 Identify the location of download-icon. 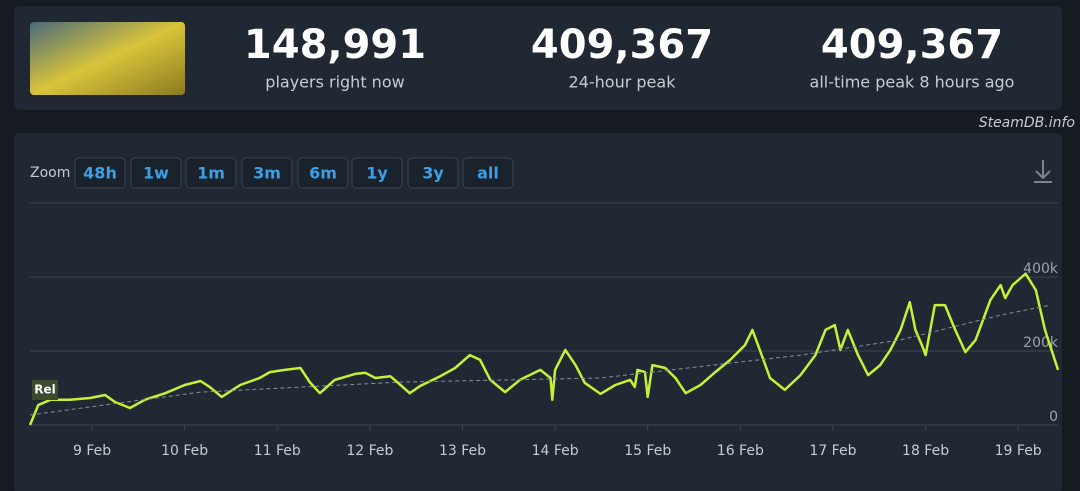
(1043, 171).